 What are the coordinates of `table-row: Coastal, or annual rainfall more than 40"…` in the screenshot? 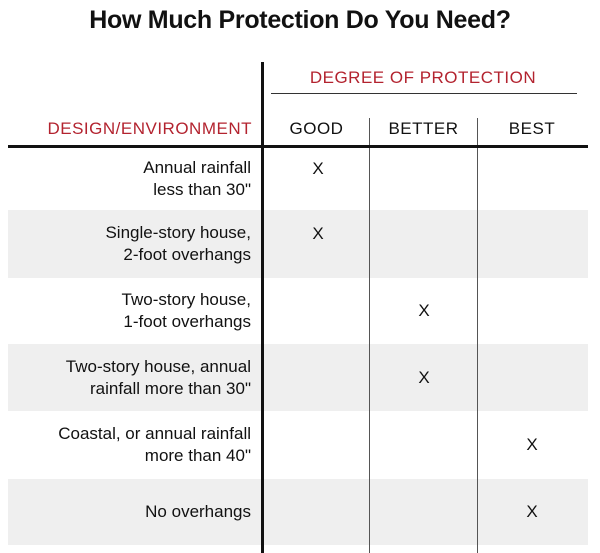 It's located at (298, 445).